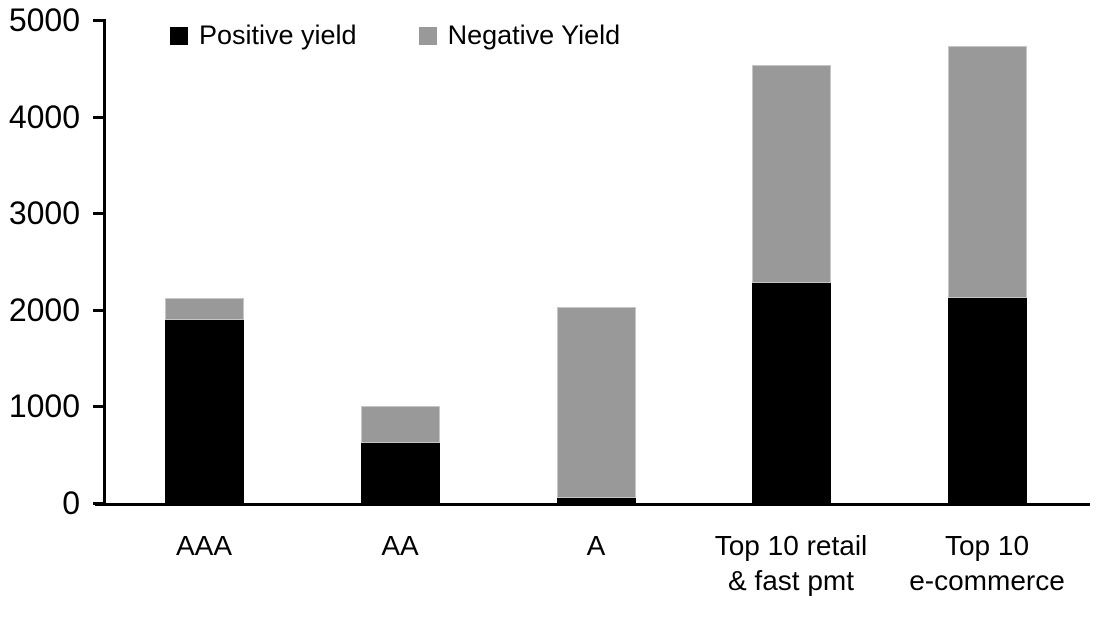 This screenshot has width=1102, height=618. Describe the element at coordinates (179, 35) in the screenshot. I see `legend-swatch-positive-yield-icon` at that location.